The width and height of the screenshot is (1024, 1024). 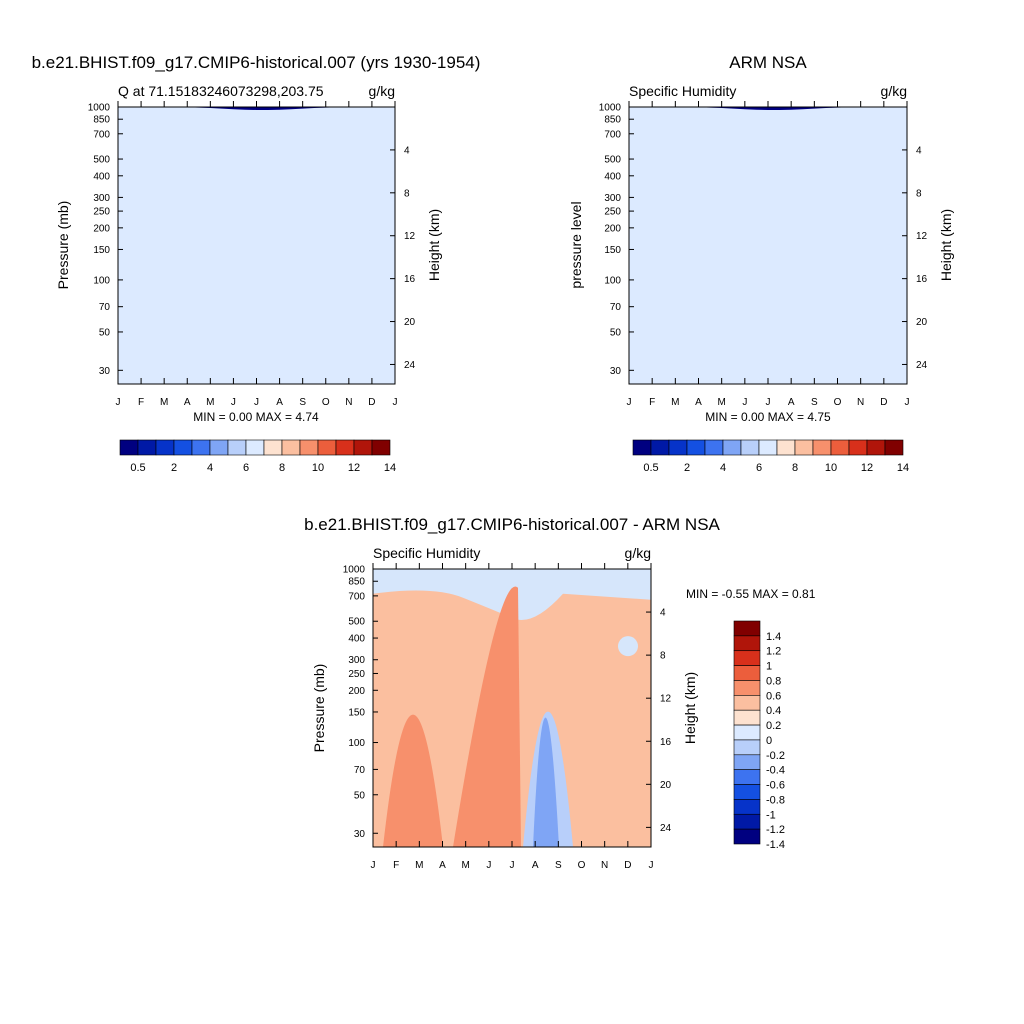 What do you see at coordinates (775, 845) in the screenshot?
I see `colorbar-label: -1.4` at bounding box center [775, 845].